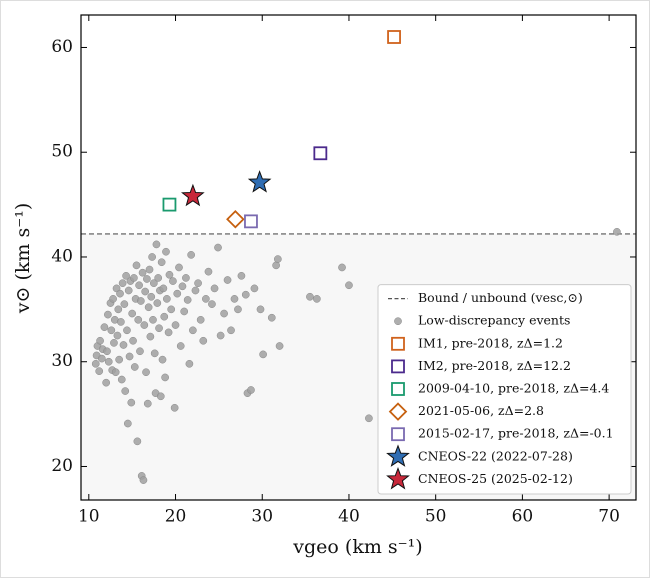  Describe the element at coordinates (523, 517) in the screenshot. I see `x-tick-label: 60` at that location.